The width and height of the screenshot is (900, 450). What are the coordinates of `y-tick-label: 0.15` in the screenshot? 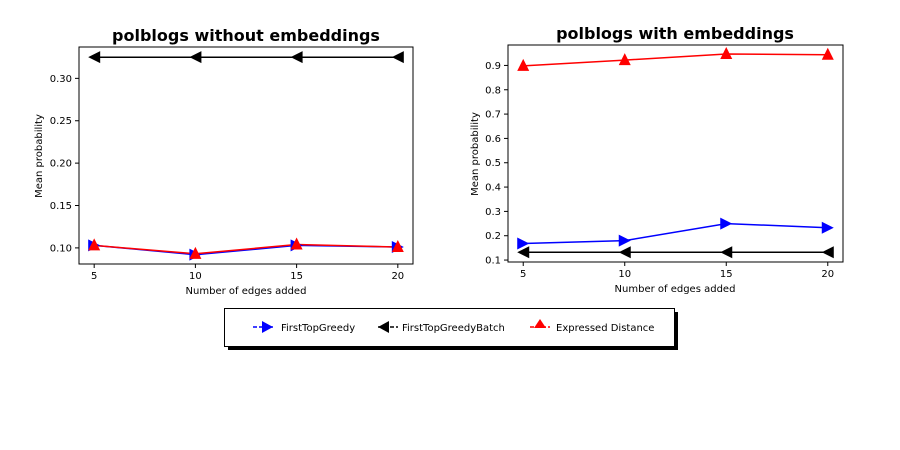 It's located at (61, 206).